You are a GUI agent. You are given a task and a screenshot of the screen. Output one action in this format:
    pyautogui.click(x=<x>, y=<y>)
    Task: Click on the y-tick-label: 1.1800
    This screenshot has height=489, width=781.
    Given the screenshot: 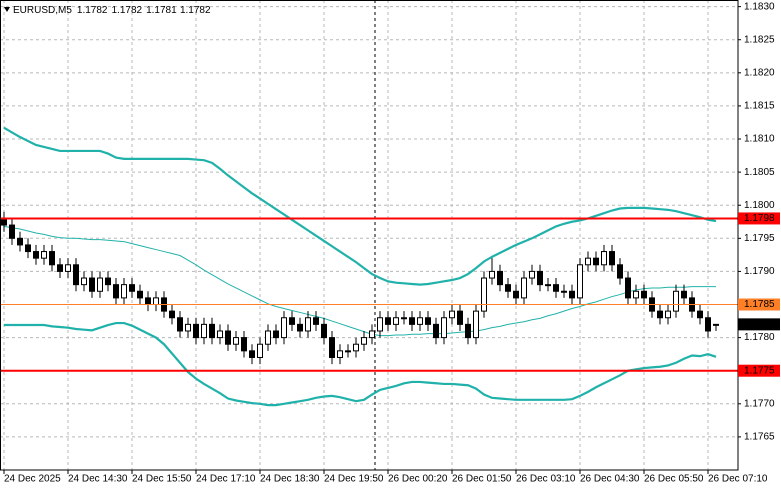 What is the action you would take?
    pyautogui.click(x=759, y=205)
    